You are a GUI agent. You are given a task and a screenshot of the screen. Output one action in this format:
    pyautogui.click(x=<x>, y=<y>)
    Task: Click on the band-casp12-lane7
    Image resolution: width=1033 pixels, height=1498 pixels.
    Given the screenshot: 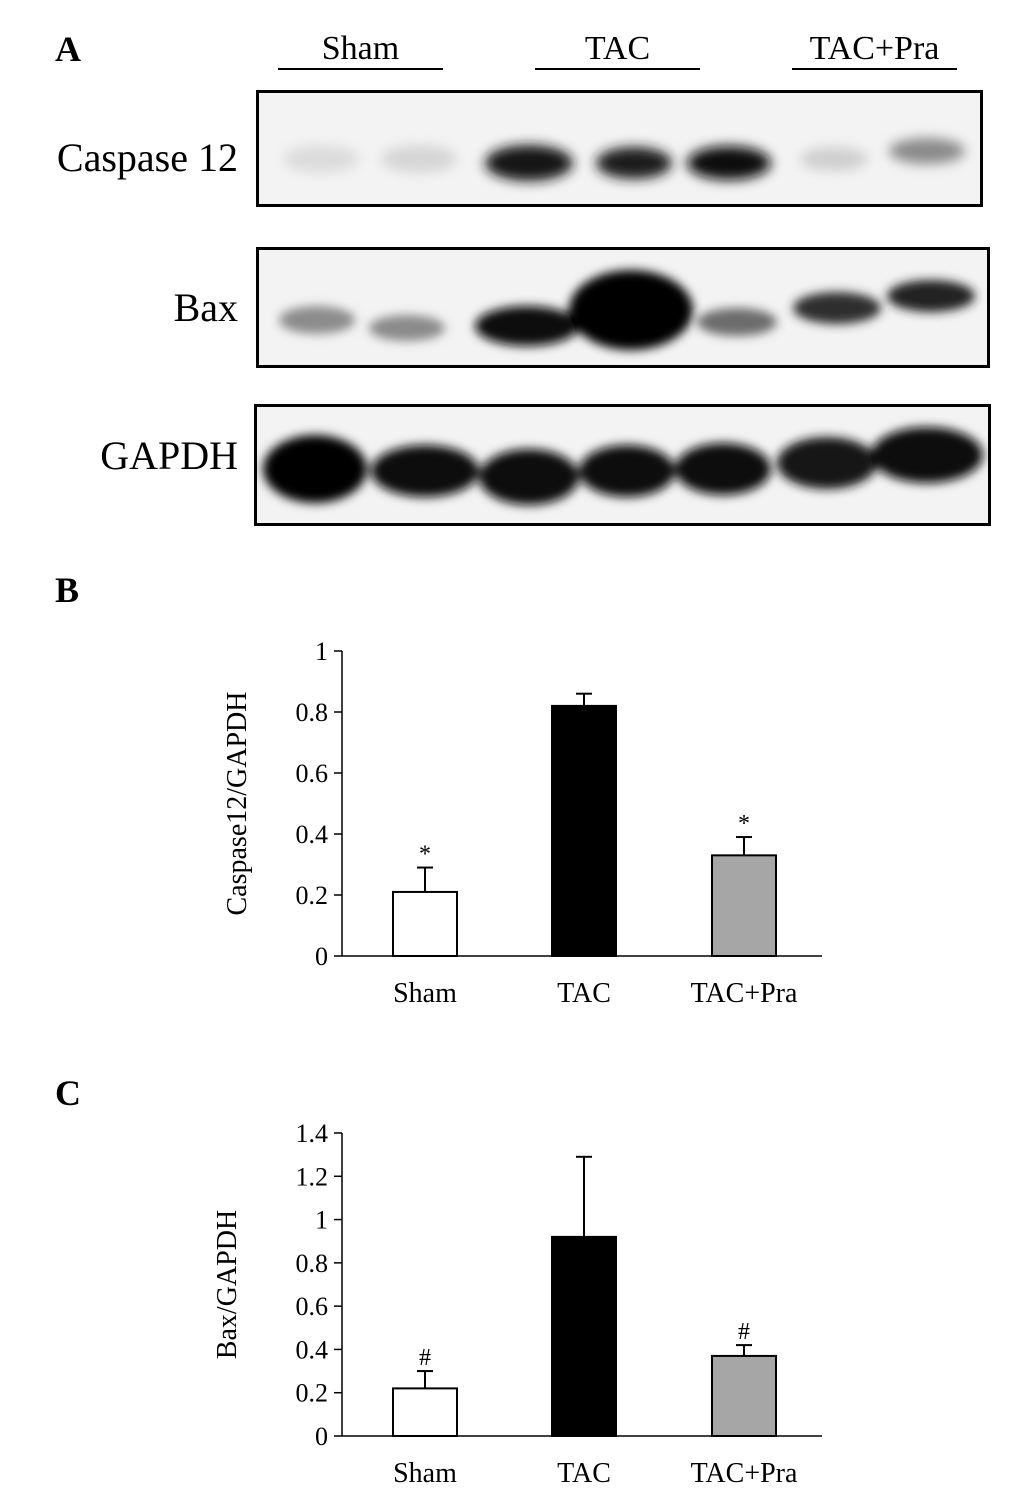 What is the action you would take?
    pyautogui.click(x=927, y=151)
    